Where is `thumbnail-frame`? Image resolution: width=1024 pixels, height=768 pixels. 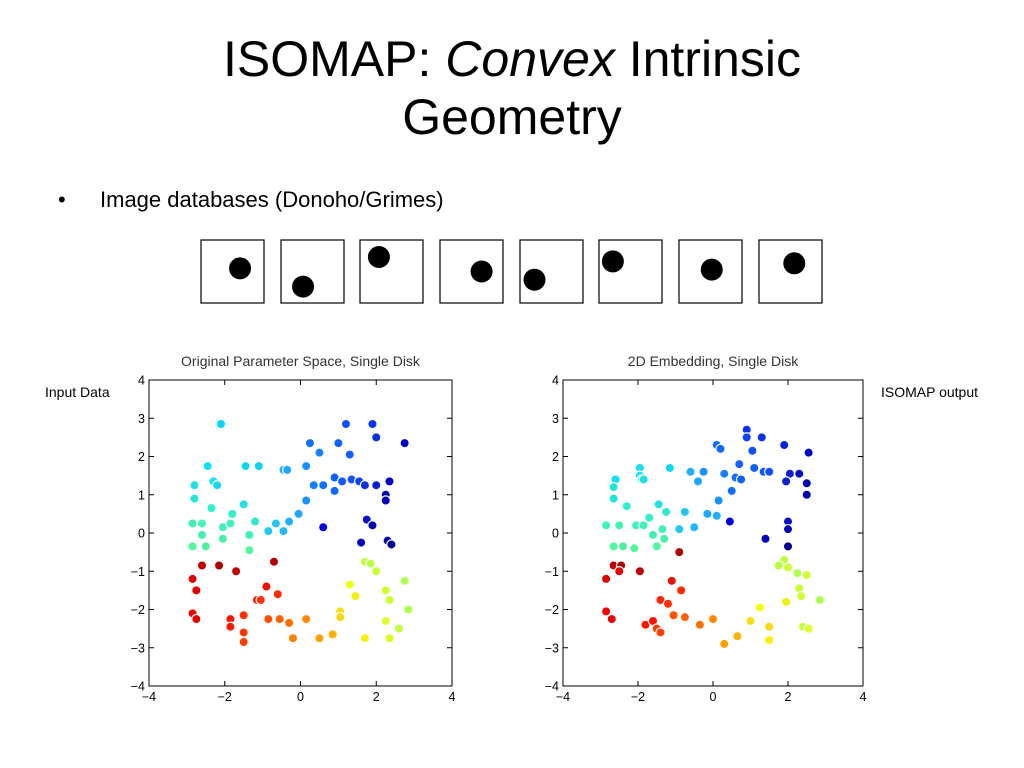
thumbnail-frame is located at coordinates (312, 271).